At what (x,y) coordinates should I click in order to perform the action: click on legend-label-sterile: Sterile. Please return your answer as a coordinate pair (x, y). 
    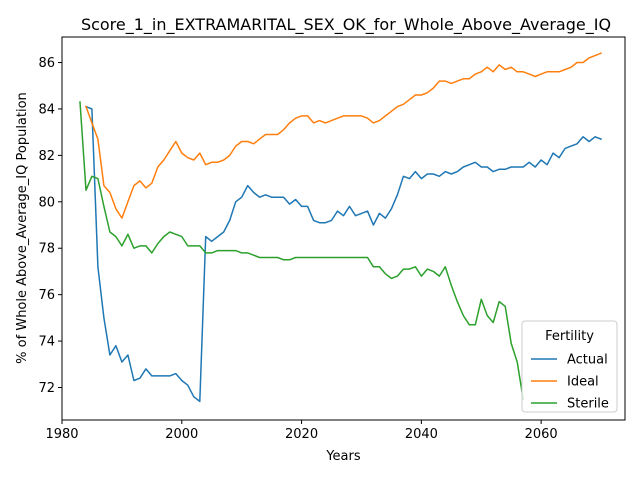
    Looking at the image, I should click on (588, 404).